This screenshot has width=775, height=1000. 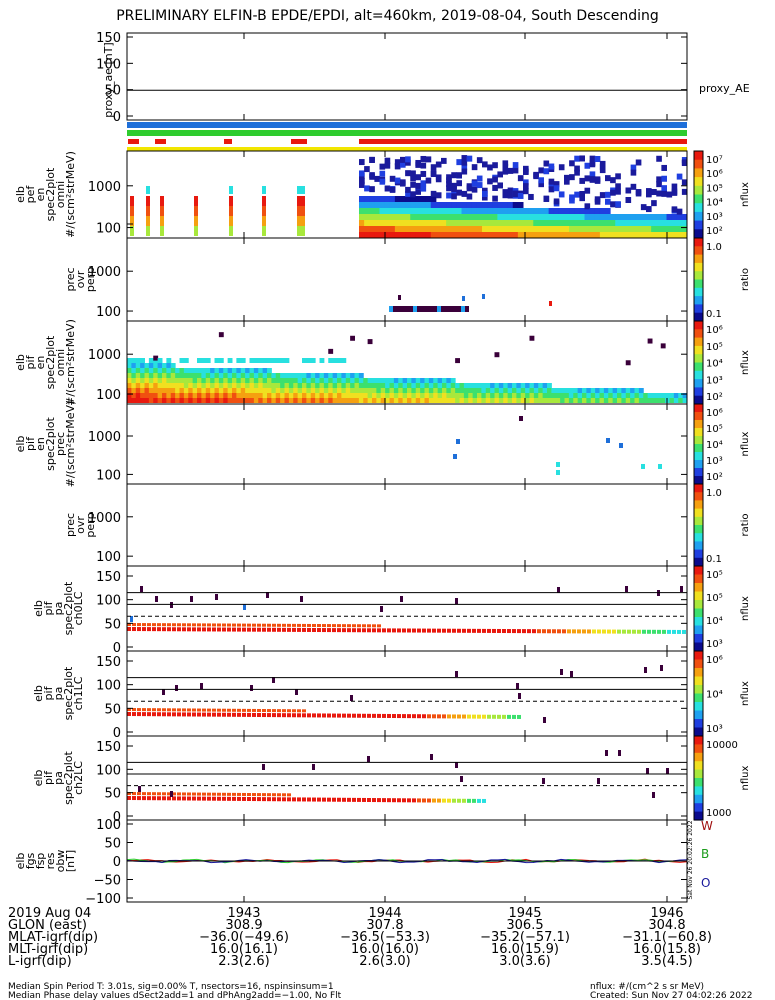 I want to click on side-timestamp: Sat Nov 26 20:02:26 2022, so click(x=690, y=859).